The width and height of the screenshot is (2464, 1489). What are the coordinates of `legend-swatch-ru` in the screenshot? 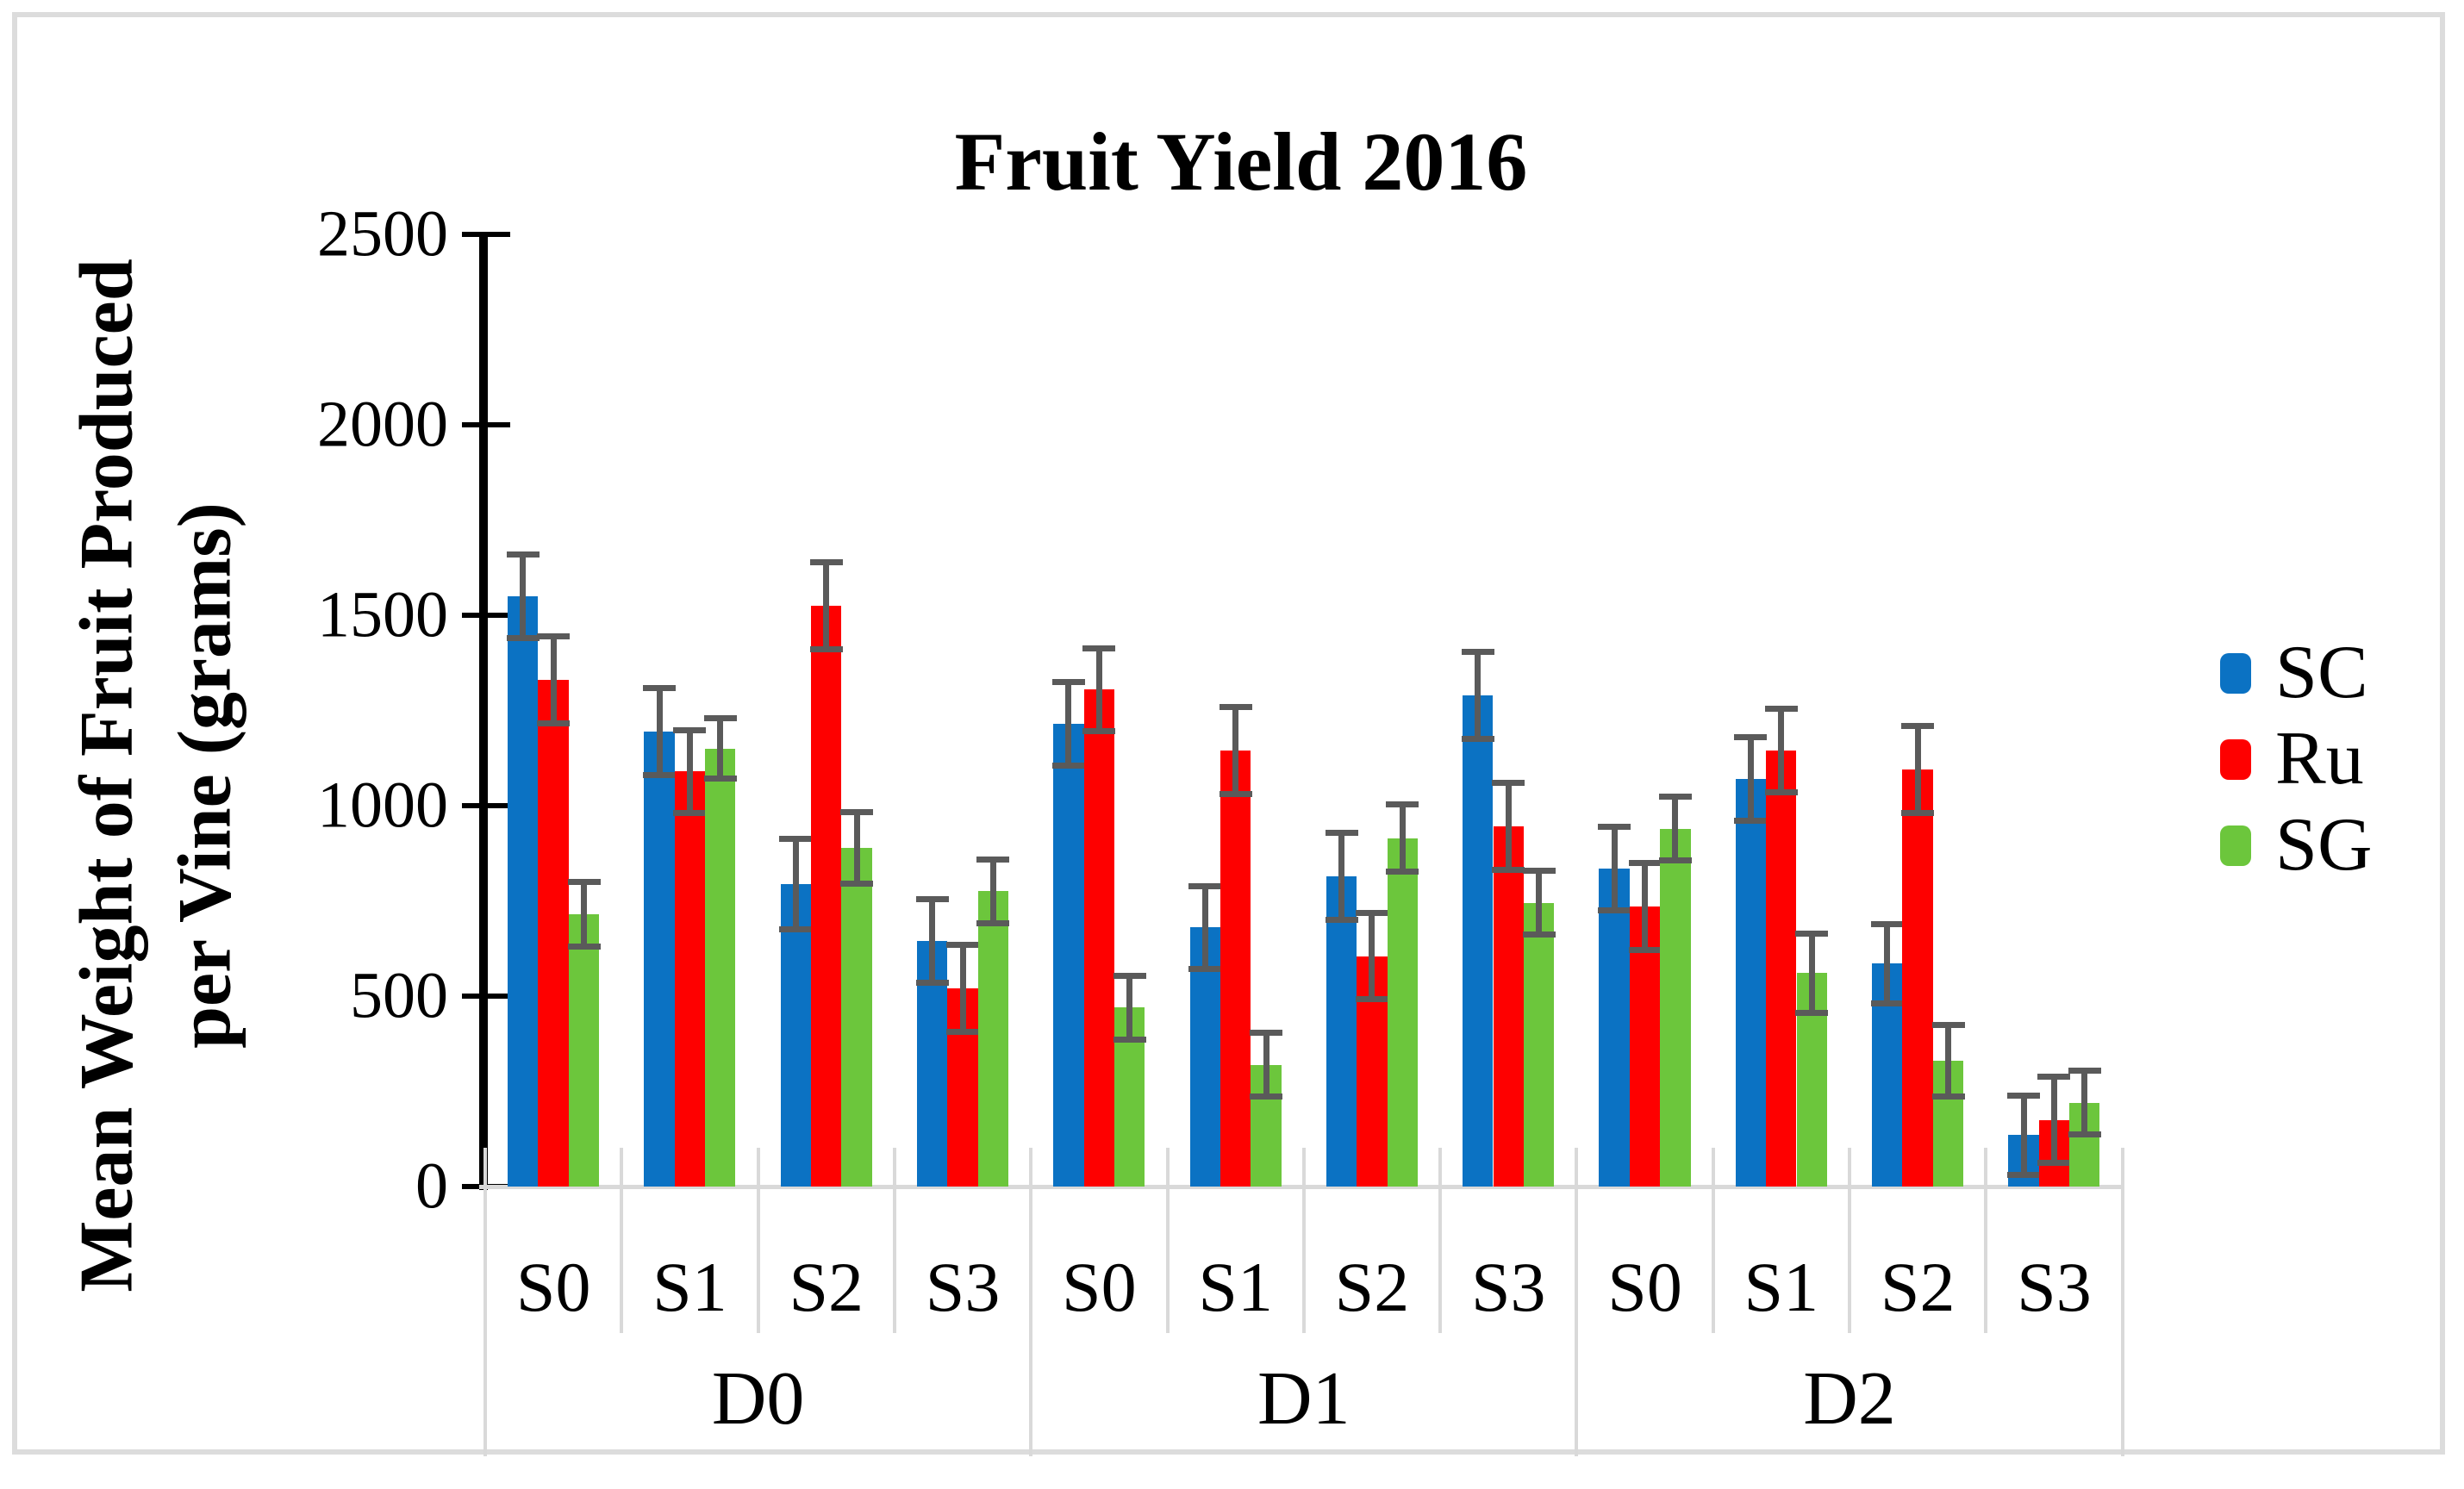 It's located at (2235, 759).